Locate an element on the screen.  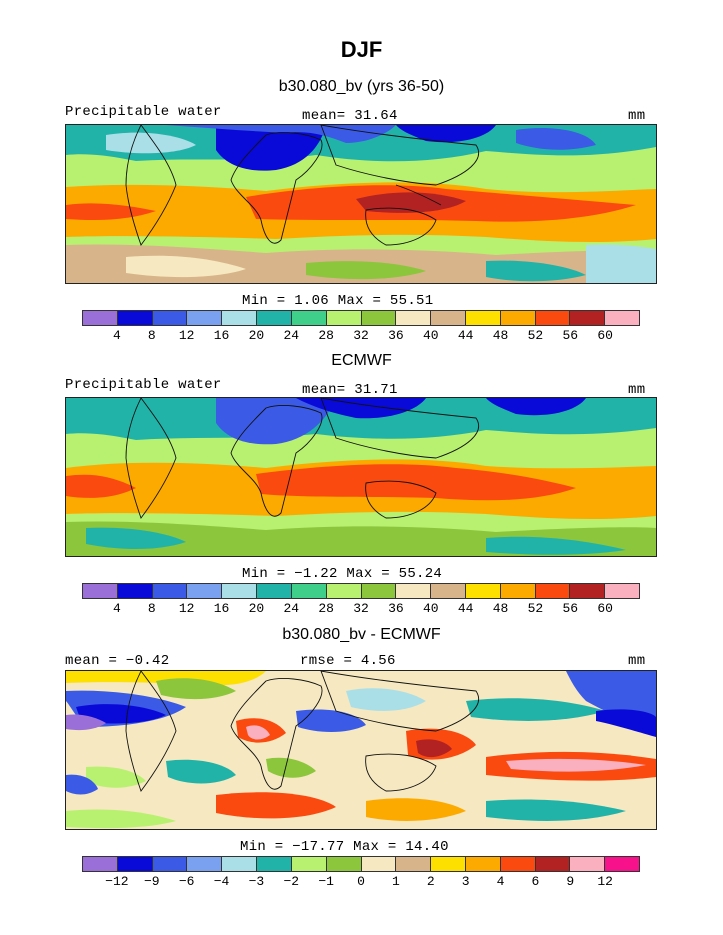
figure-title: DJF is located at coordinates (361, 49).